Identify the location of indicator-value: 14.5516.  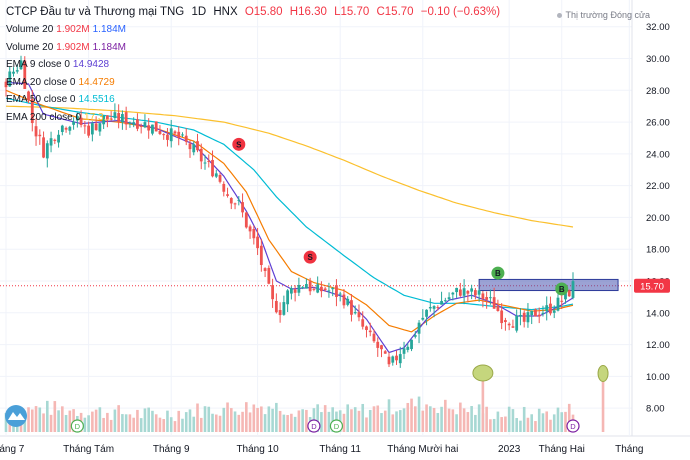
(96, 99).